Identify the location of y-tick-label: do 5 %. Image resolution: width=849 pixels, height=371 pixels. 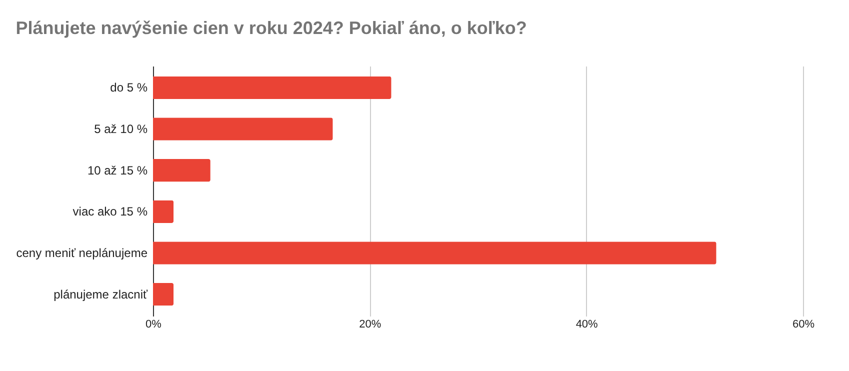
(129, 87).